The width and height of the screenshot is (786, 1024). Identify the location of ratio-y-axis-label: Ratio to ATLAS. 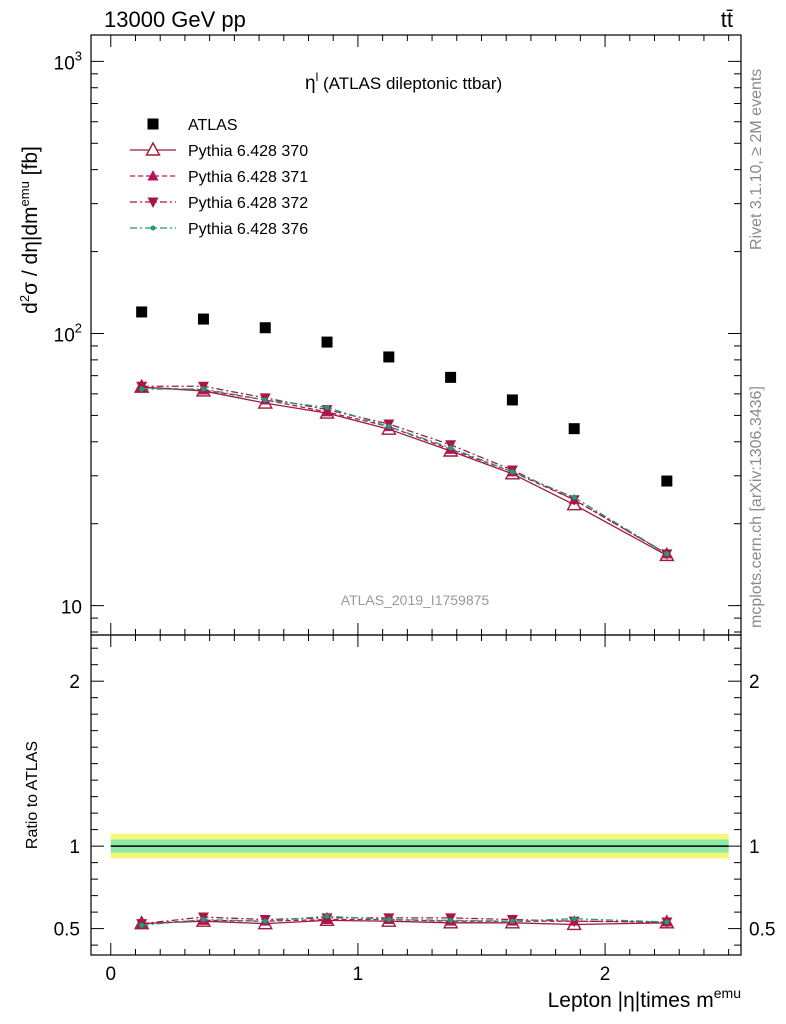
(32, 795).